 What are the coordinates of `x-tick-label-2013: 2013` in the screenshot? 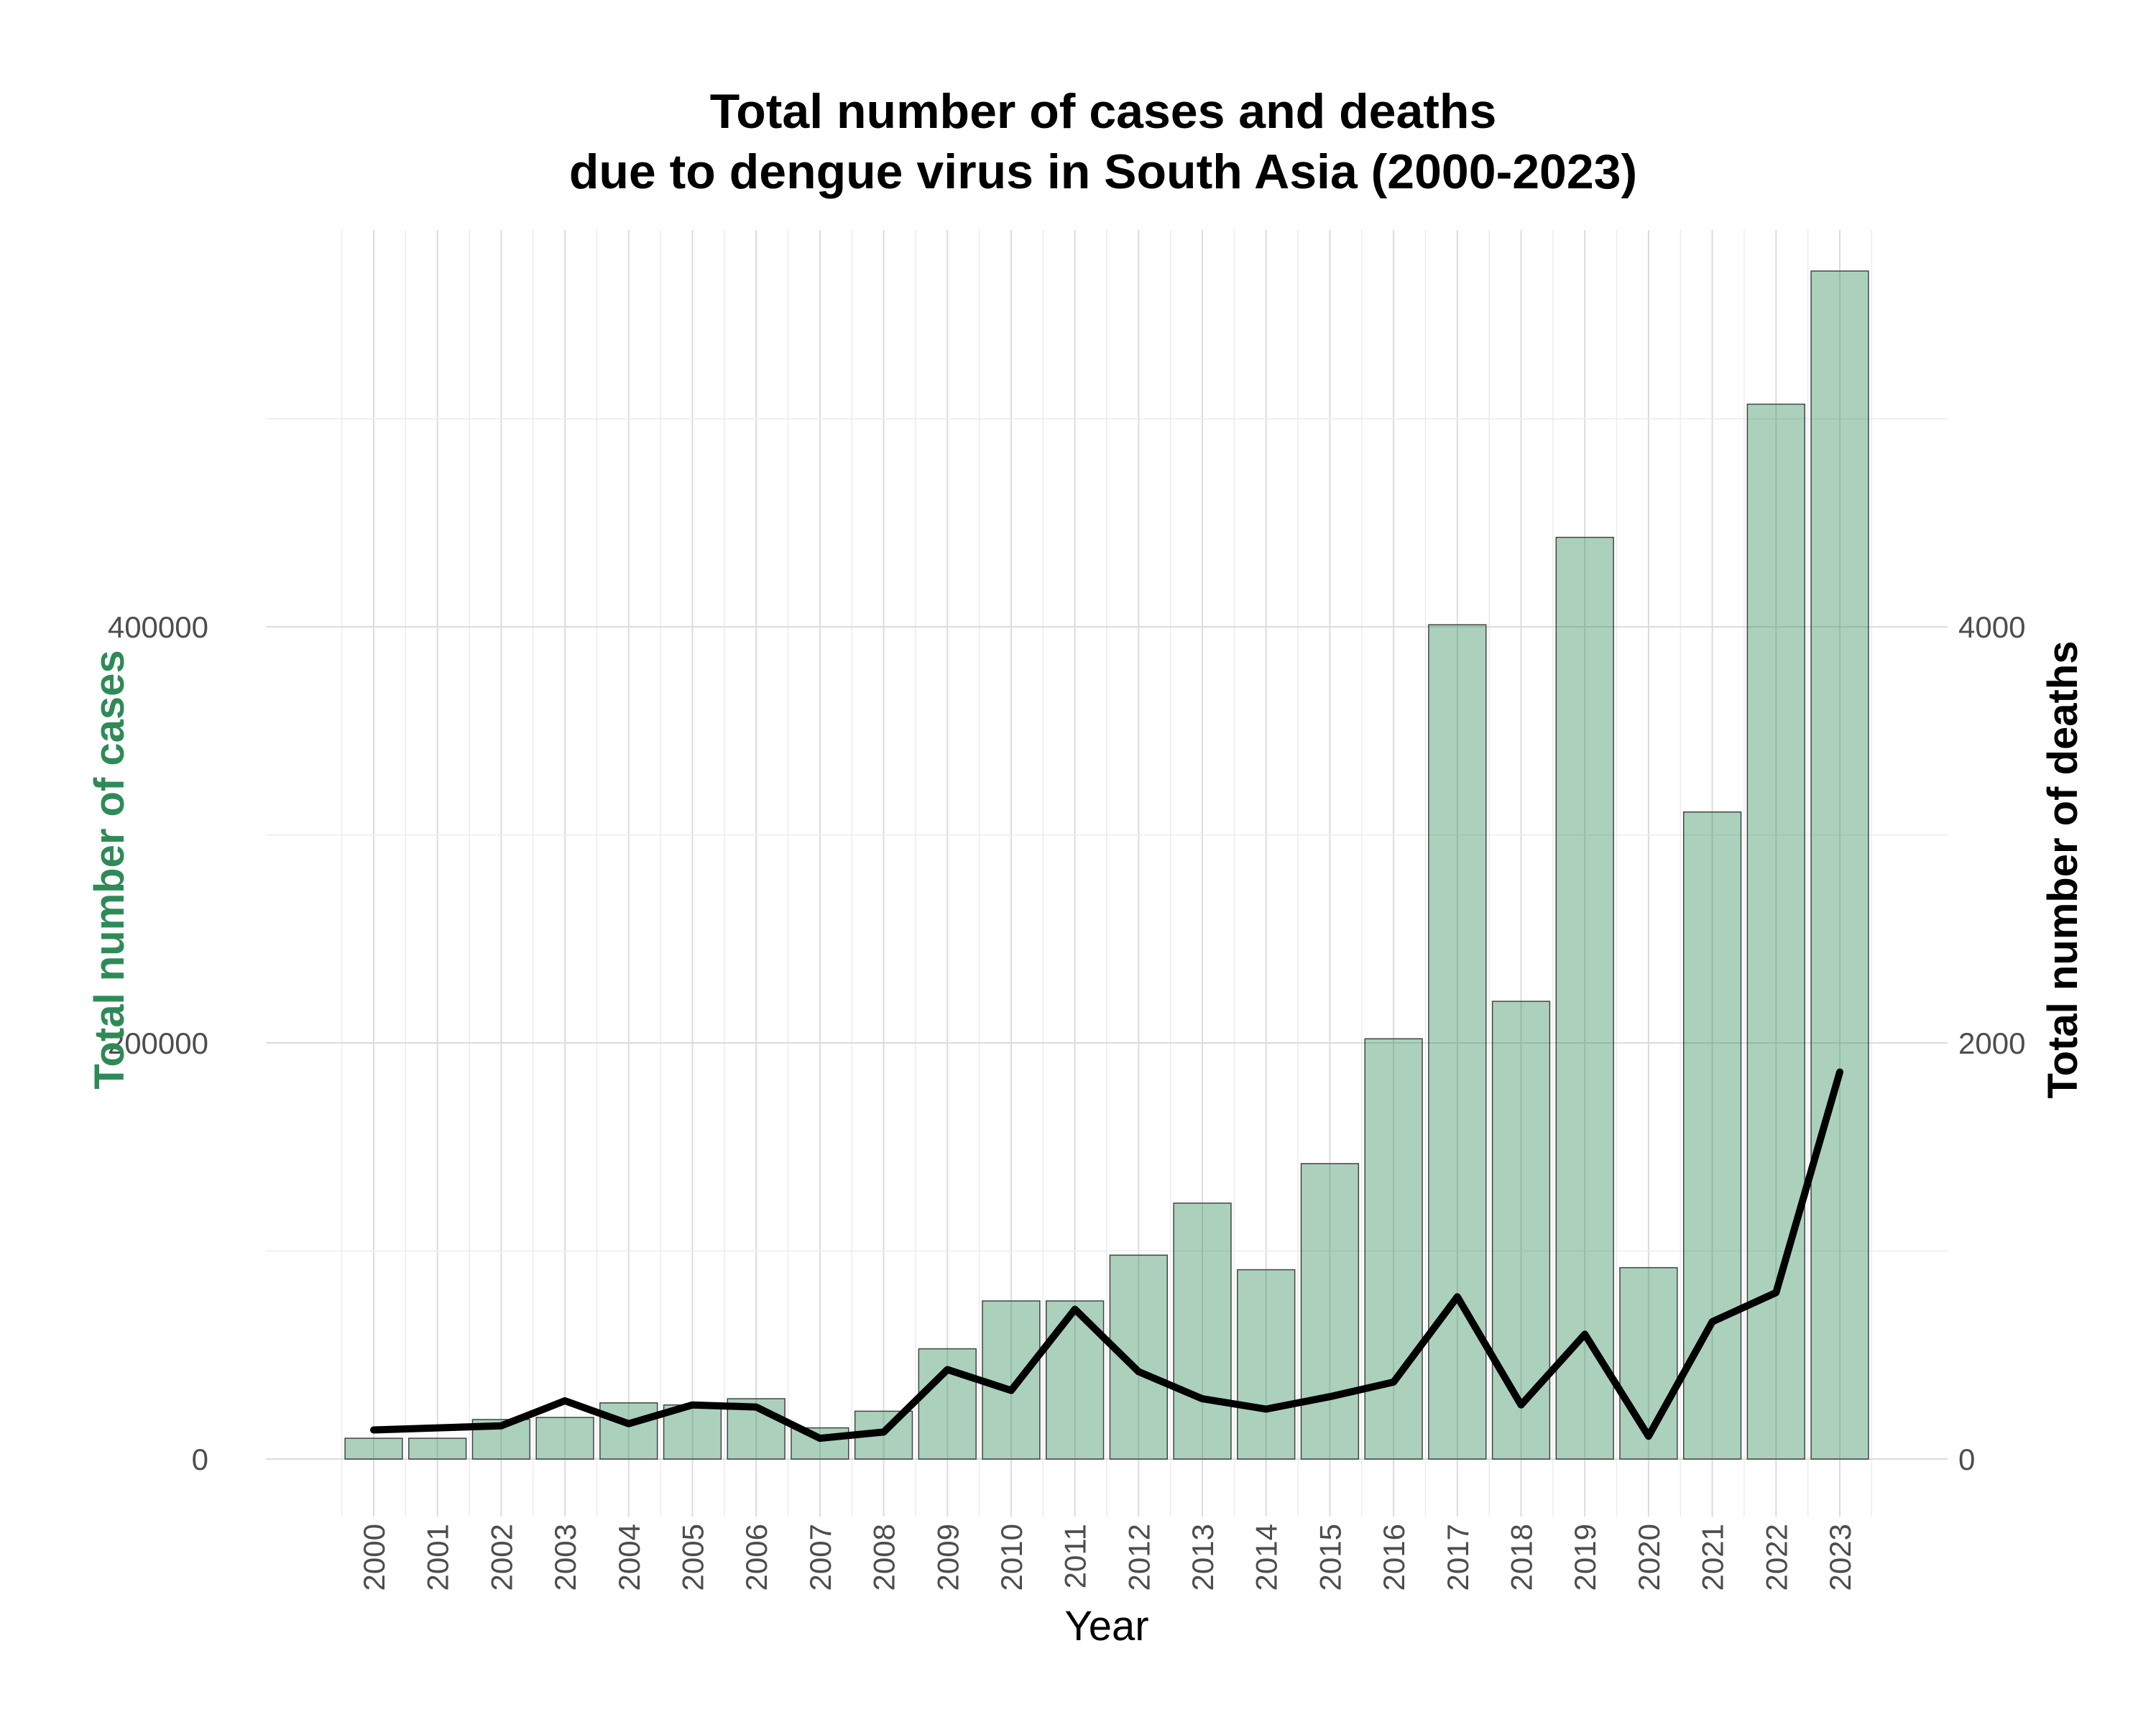 It's located at (1203, 1557).